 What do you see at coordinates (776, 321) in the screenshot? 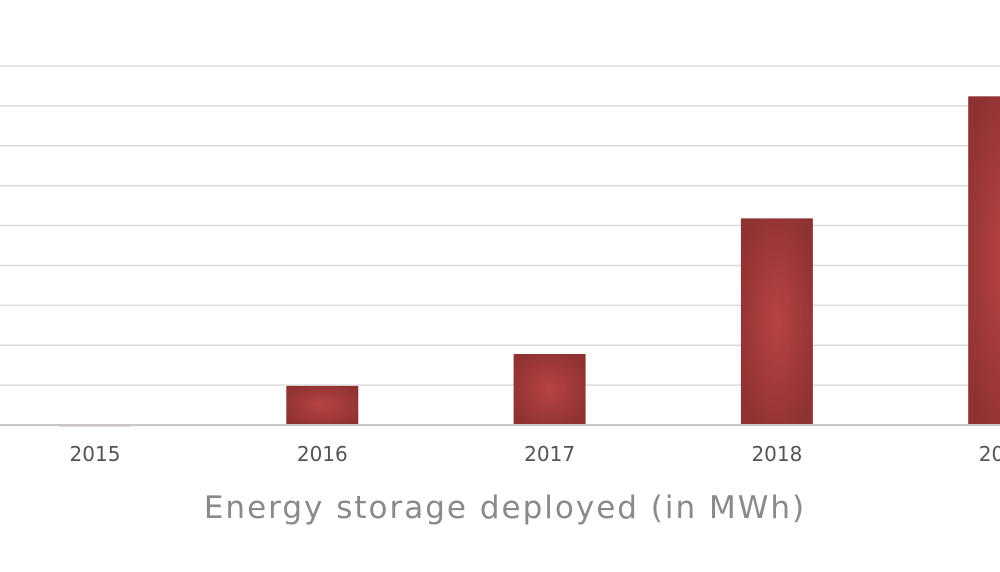
I see `bar-2018` at bounding box center [776, 321].